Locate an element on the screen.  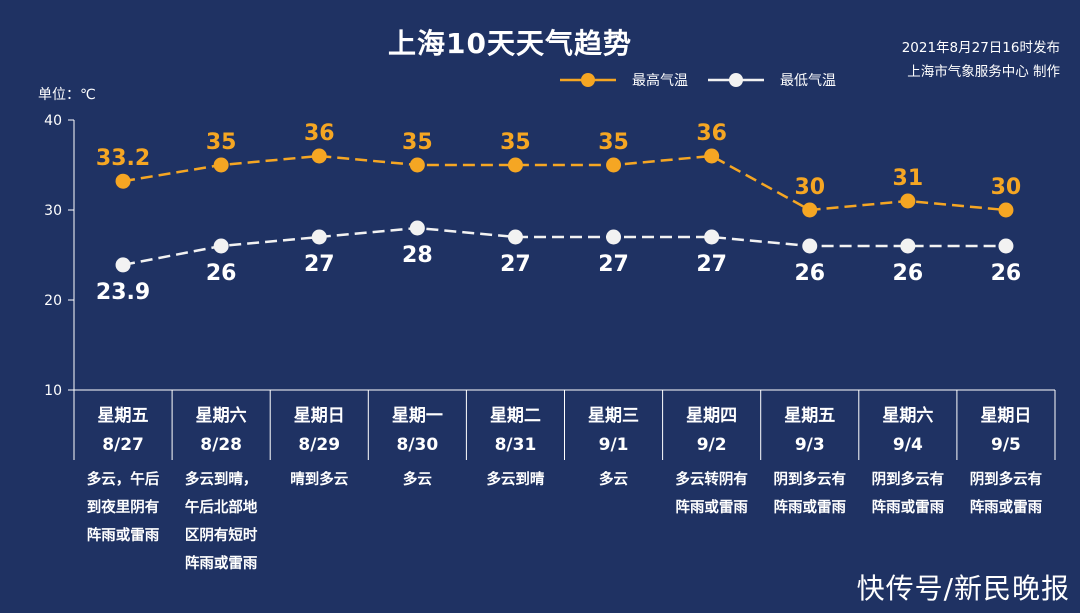
weekday-label: 星期三 is located at coordinates (613, 416).